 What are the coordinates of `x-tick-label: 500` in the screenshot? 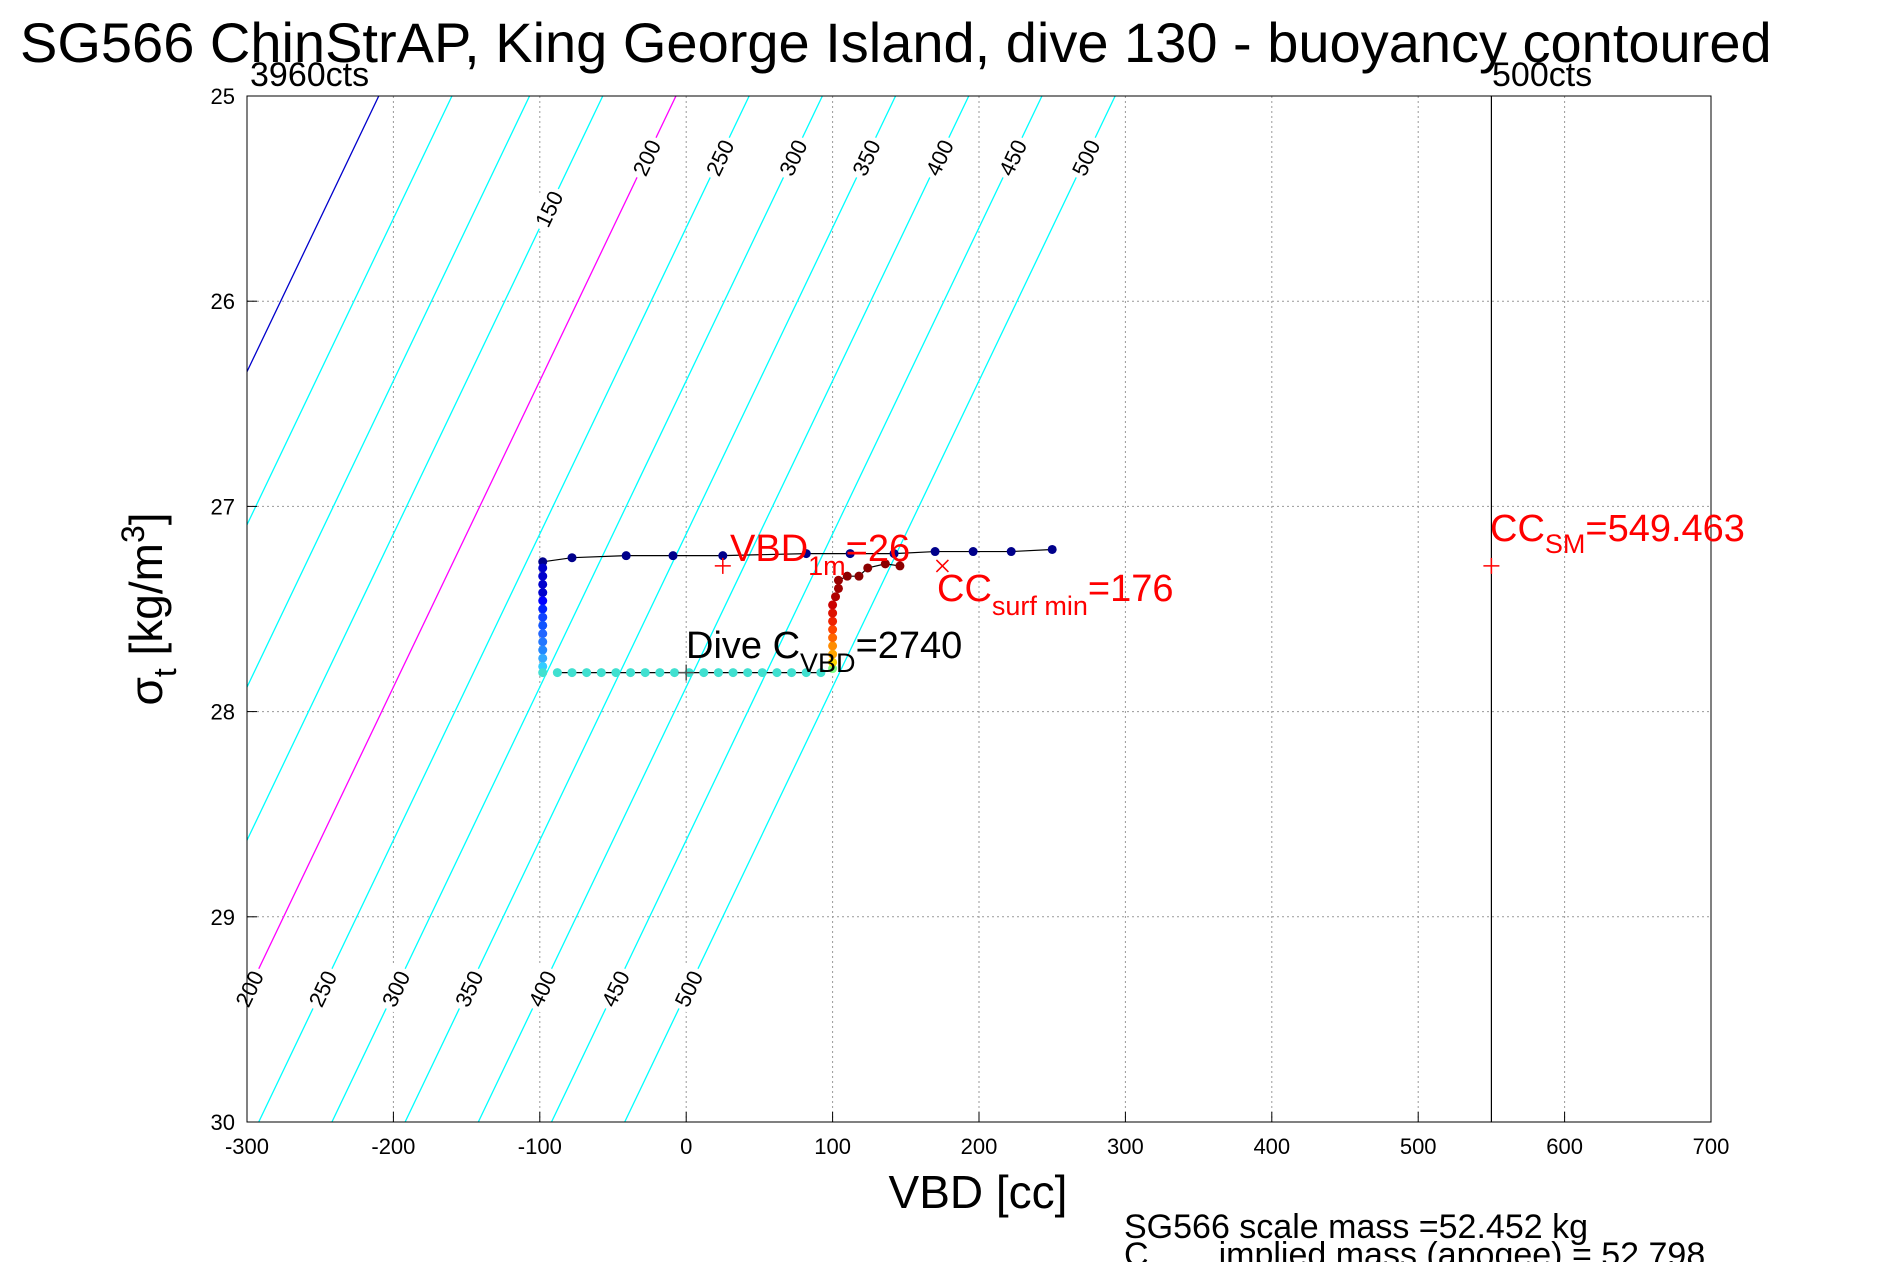 It's located at (1418, 1146).